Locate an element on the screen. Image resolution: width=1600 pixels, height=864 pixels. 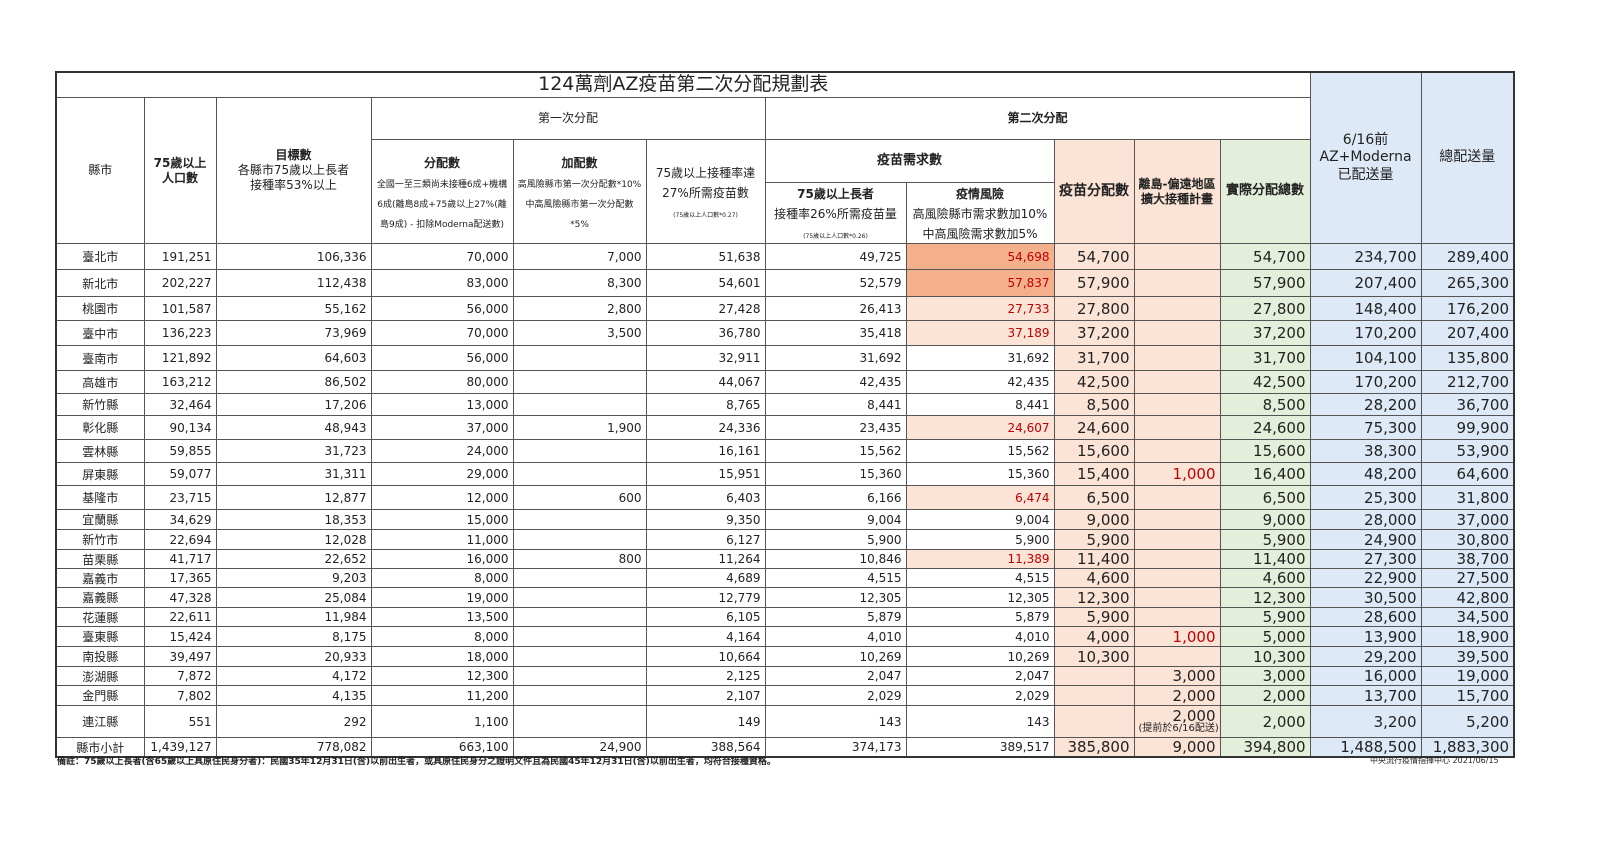
cell-actual-total: 54,700 is located at coordinates (1265, 256).